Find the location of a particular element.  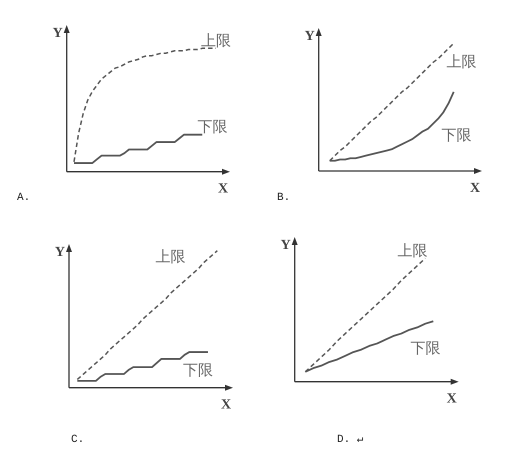

text: D. ↵ is located at coordinates (350, 440).